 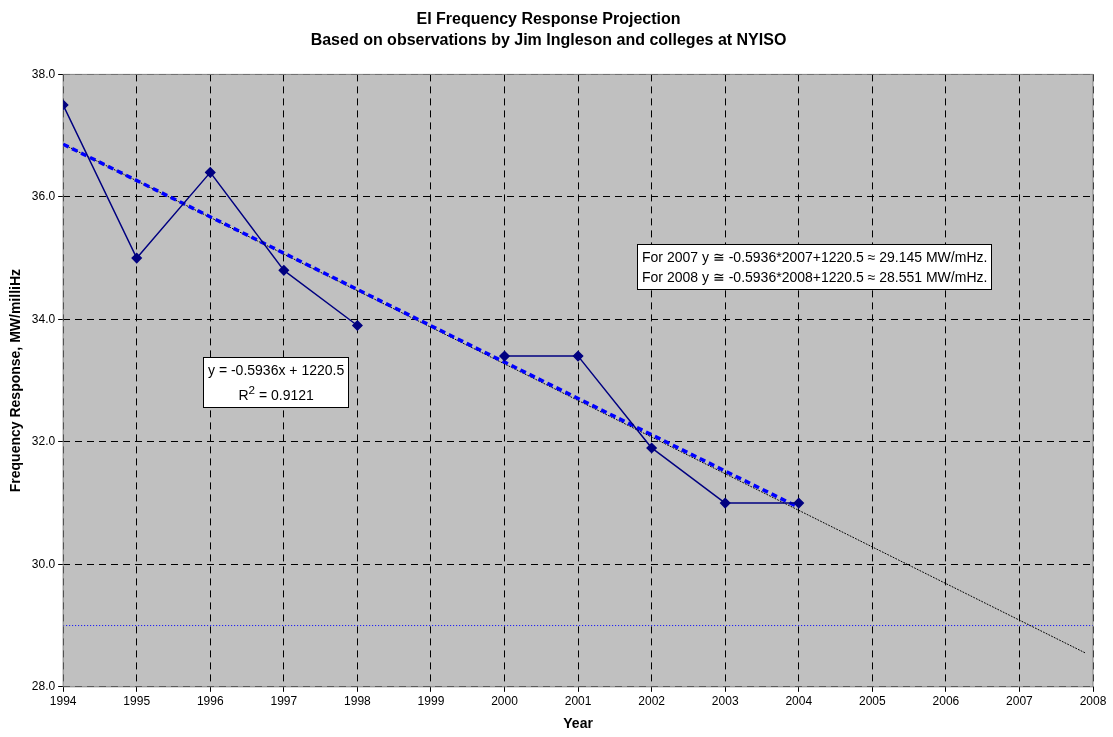 What do you see at coordinates (946, 701) in the screenshot?
I see `x-tick-label: 2006` at bounding box center [946, 701].